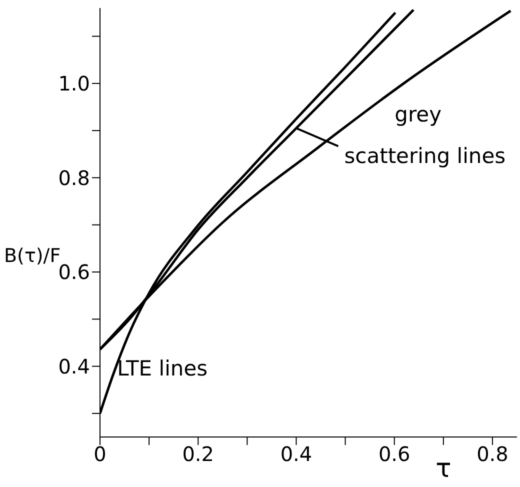 Image resolution: width=520 pixels, height=487 pixels. I want to click on x-axis-title: τ, so click(444, 469).